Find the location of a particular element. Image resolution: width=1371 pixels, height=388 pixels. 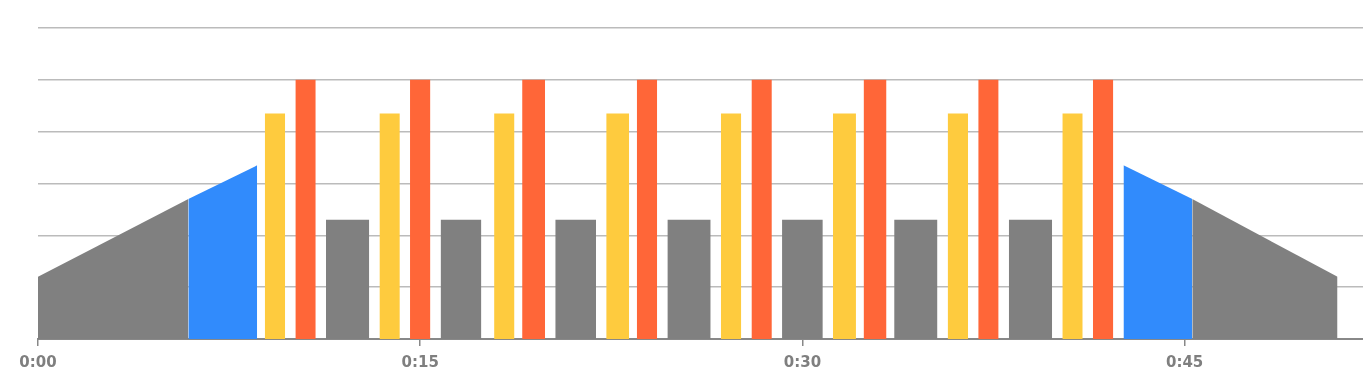

x-tick-label: 0:15 is located at coordinates (420, 361).